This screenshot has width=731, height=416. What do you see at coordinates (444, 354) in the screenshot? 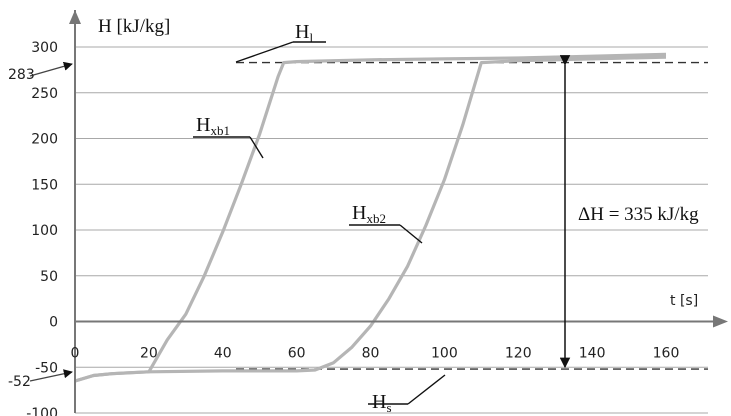
I see `x-tick-label: 100` at bounding box center [444, 354].